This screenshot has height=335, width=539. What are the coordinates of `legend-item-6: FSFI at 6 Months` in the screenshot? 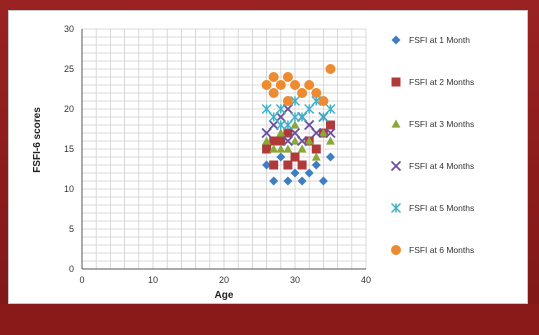 It's located at (432, 250).